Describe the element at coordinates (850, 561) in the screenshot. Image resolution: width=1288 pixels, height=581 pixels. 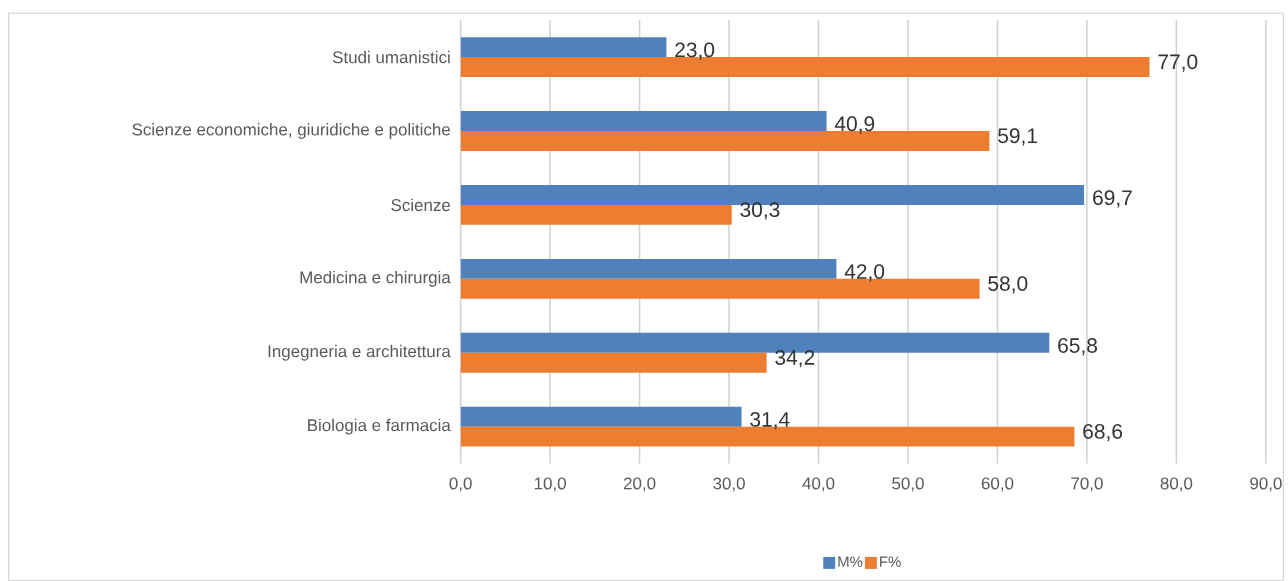
I see `legend-label: M%` at that location.